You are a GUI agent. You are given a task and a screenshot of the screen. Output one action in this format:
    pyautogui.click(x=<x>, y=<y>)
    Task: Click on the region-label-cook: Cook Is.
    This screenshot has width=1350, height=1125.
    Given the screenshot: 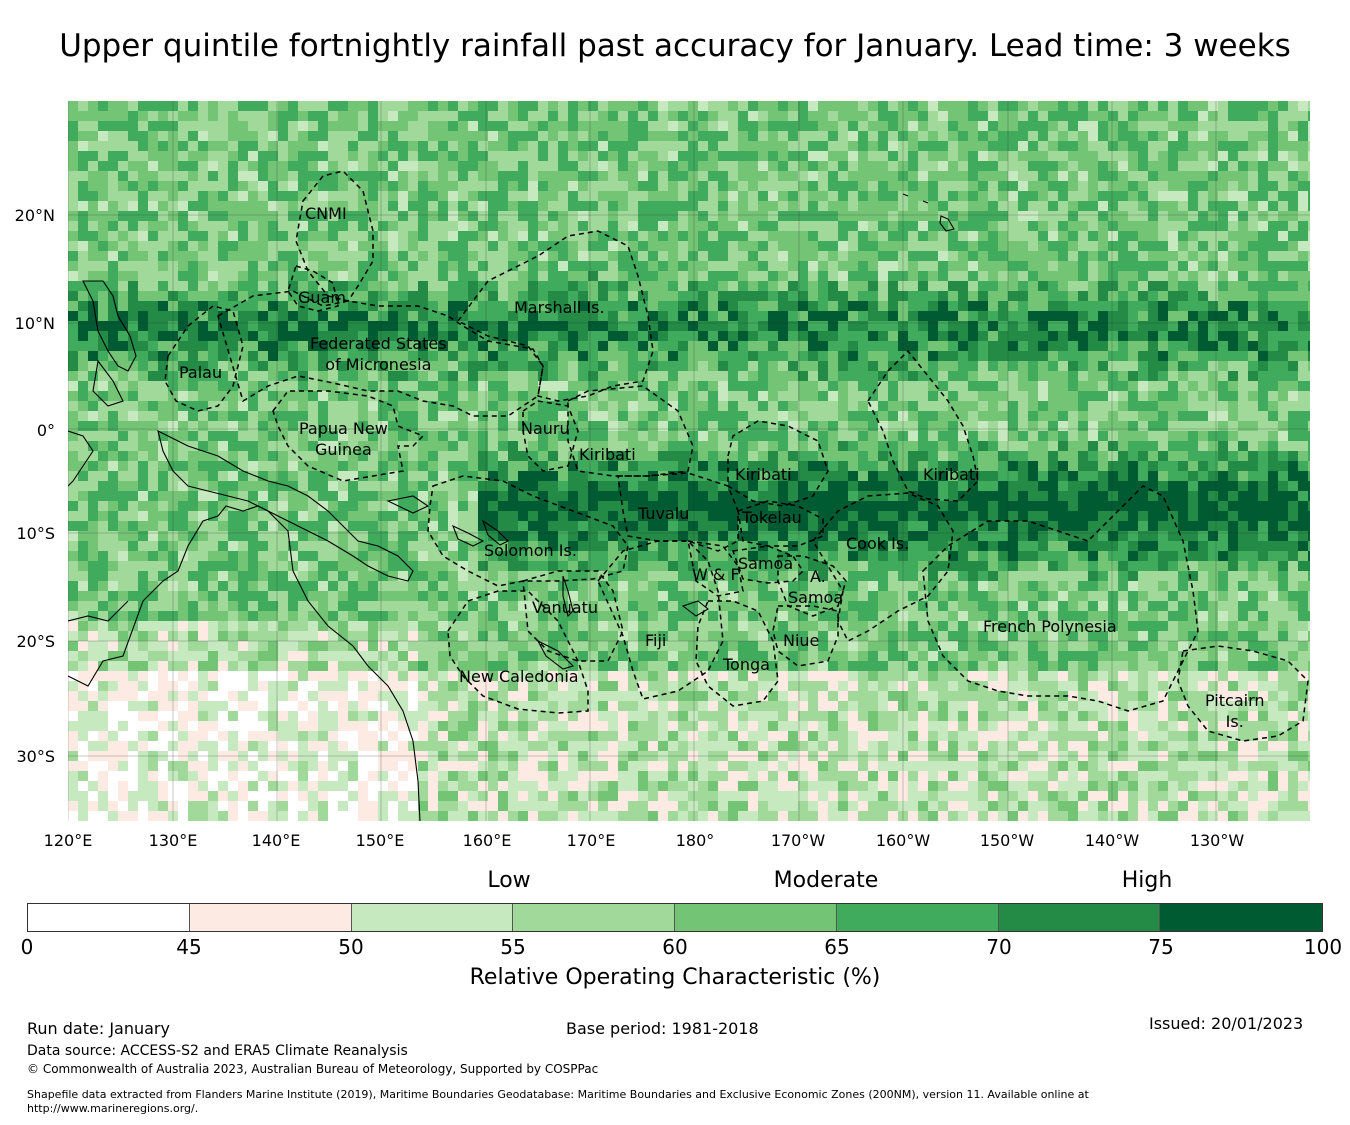 What is the action you would take?
    pyautogui.click(x=878, y=543)
    